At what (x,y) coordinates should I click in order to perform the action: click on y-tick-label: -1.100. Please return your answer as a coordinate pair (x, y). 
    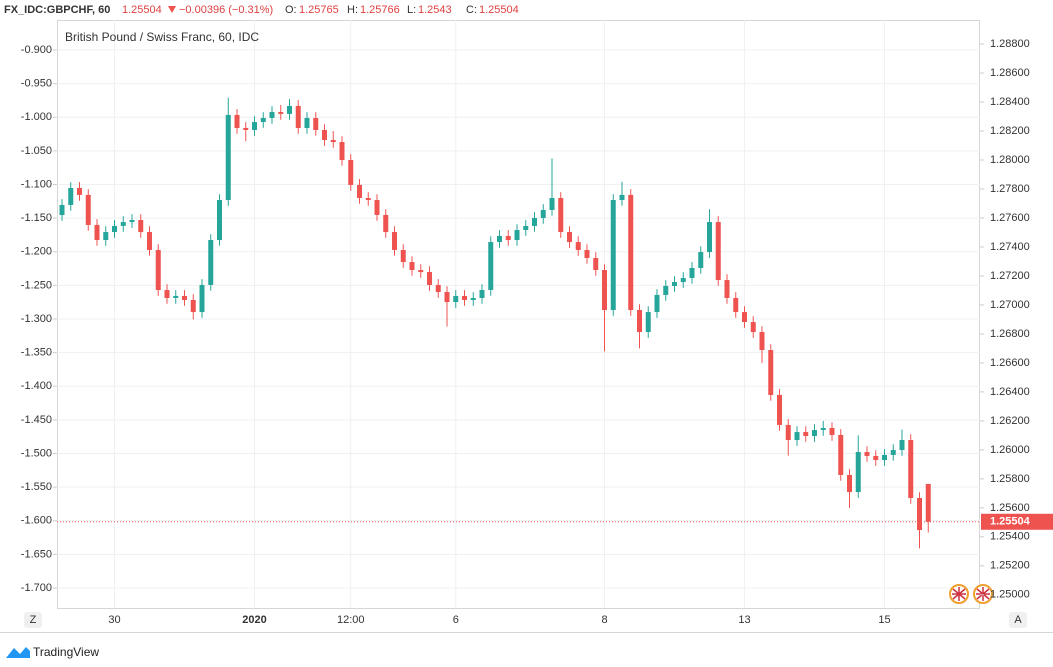
    Looking at the image, I should click on (36, 184).